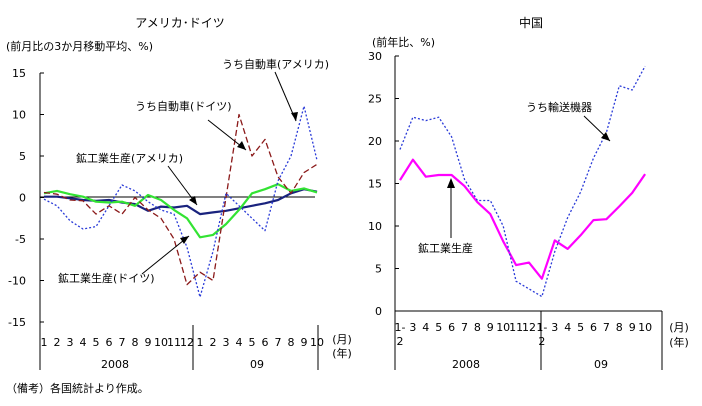  I want to click on left-year-label-2008: 2008, so click(115, 364).